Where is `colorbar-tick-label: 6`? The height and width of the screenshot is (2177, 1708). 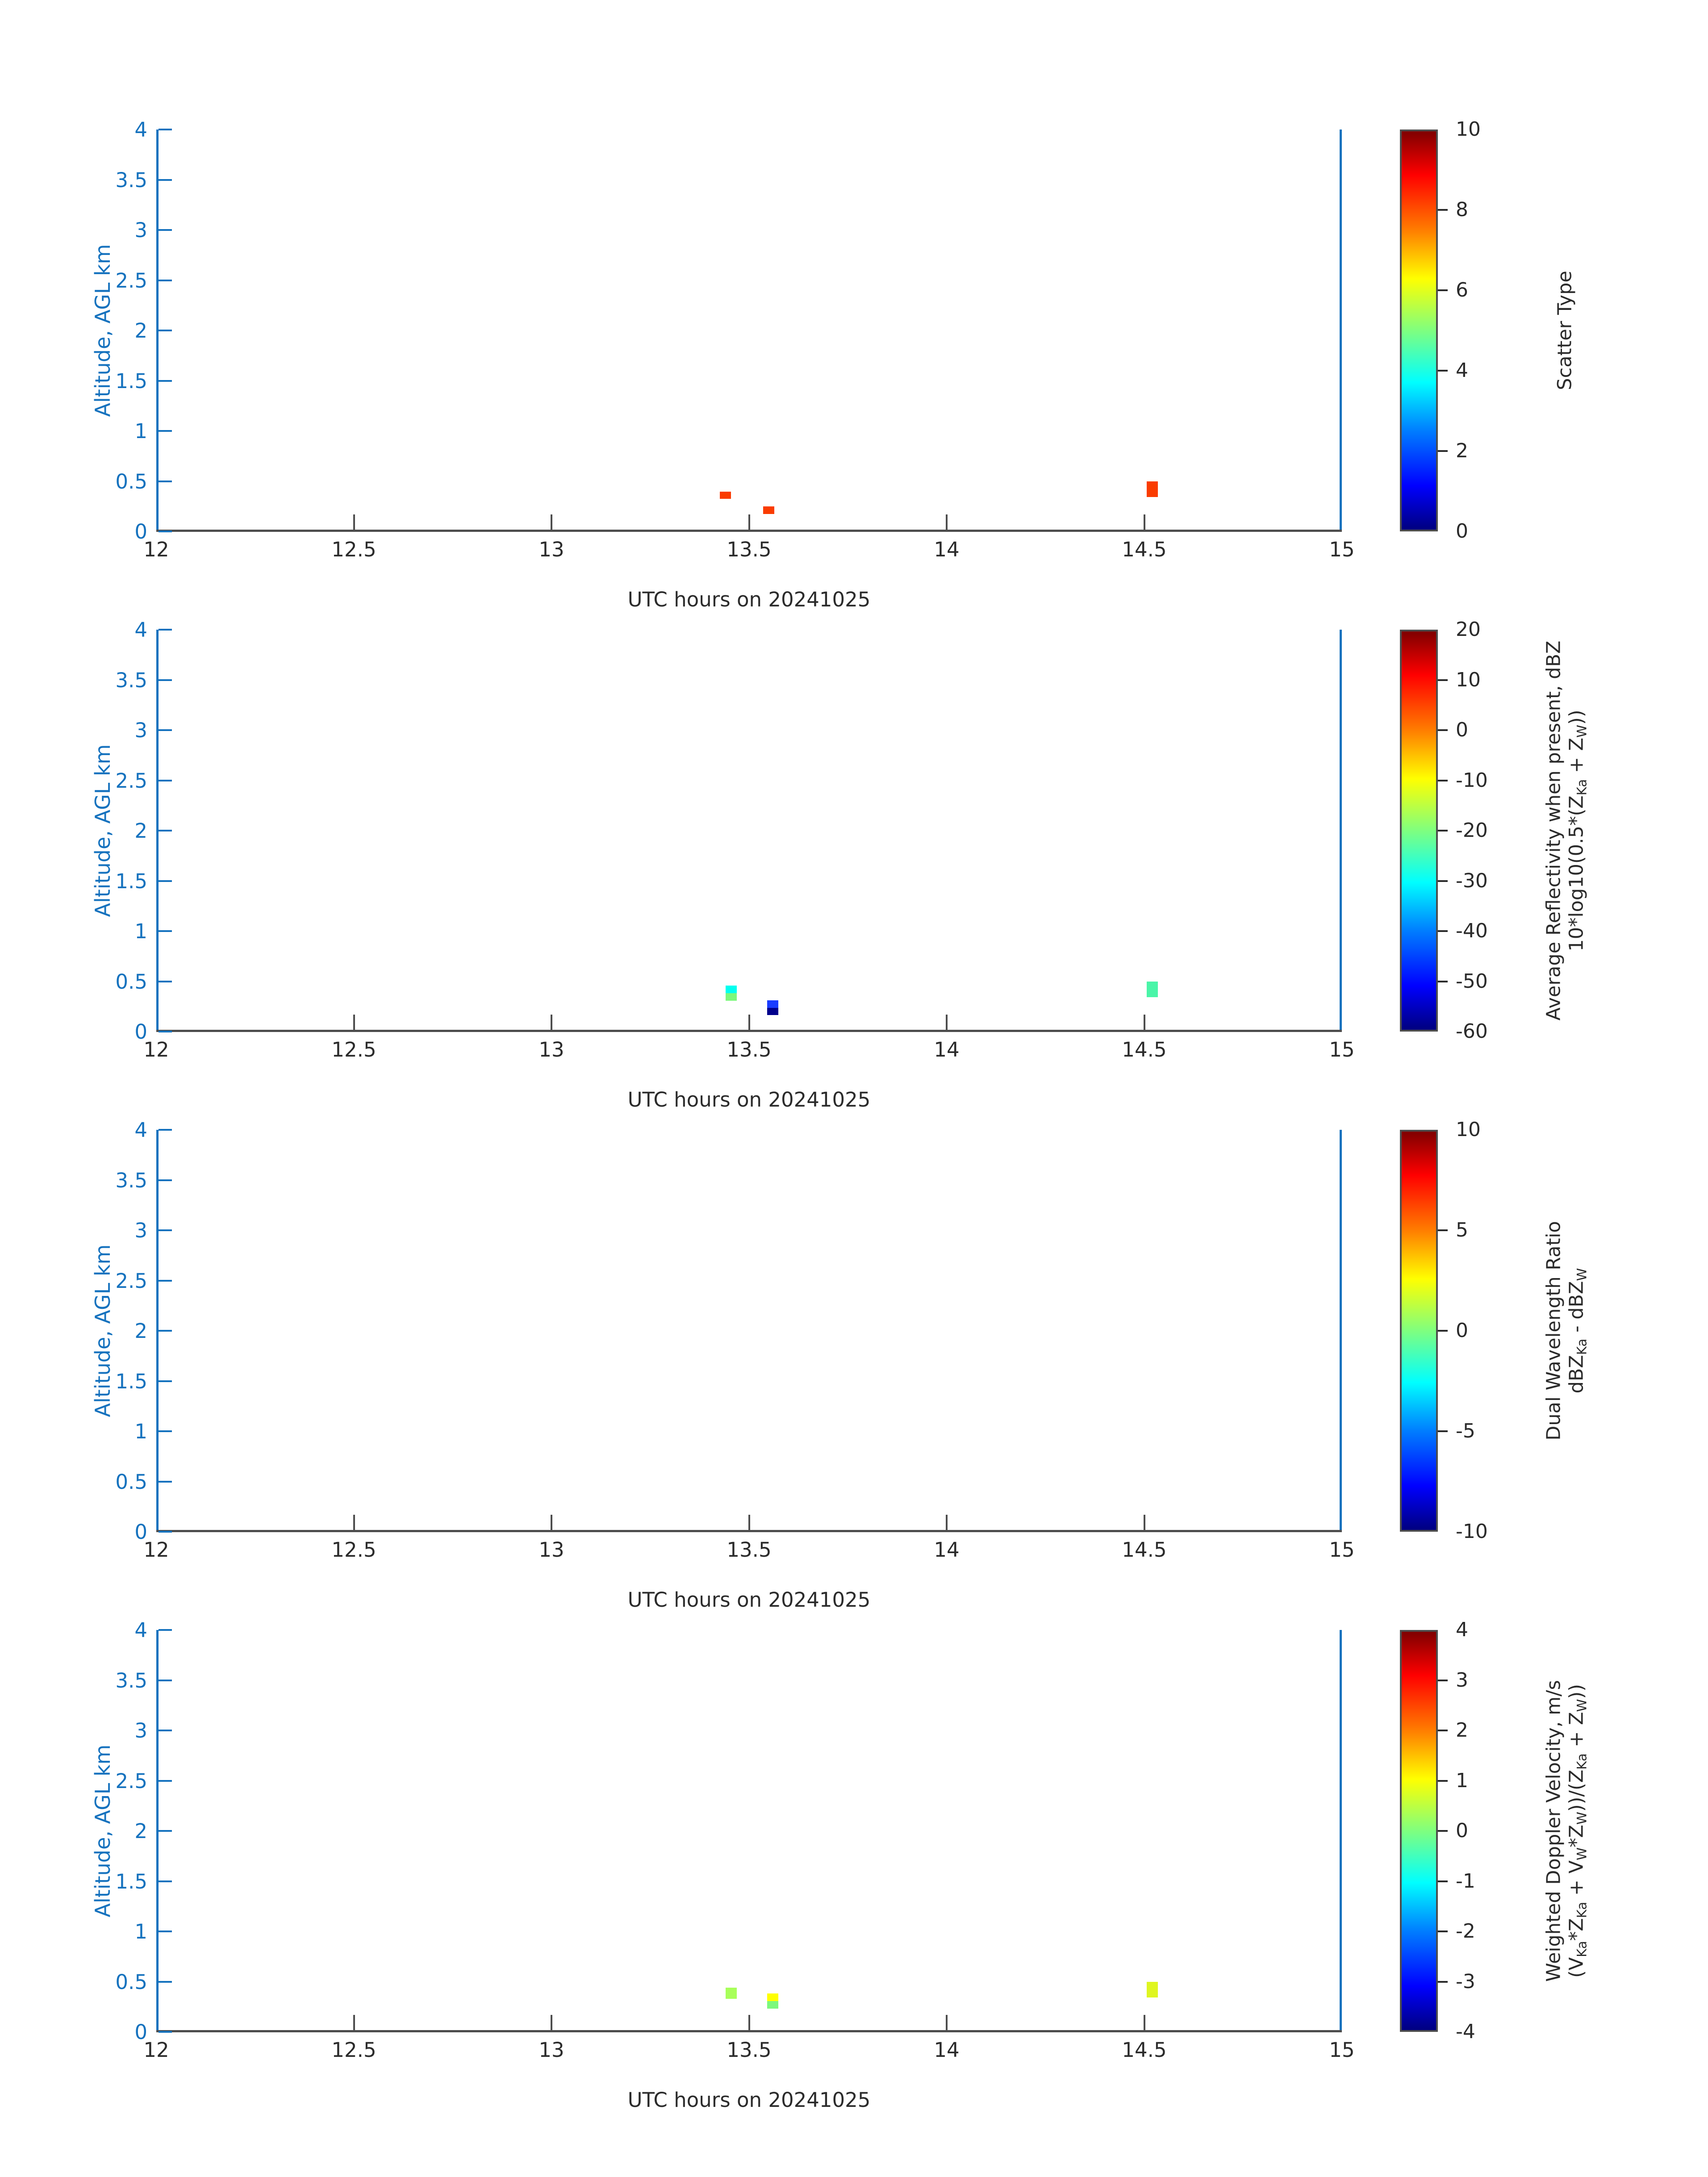 colorbar-tick-label: 6 is located at coordinates (1462, 290).